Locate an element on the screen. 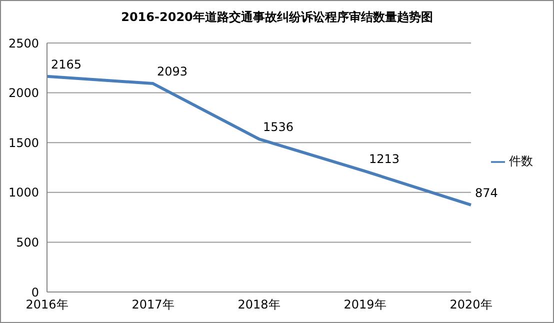 The width and height of the screenshot is (554, 323). x-tick-label: 2016年 is located at coordinates (47, 305).